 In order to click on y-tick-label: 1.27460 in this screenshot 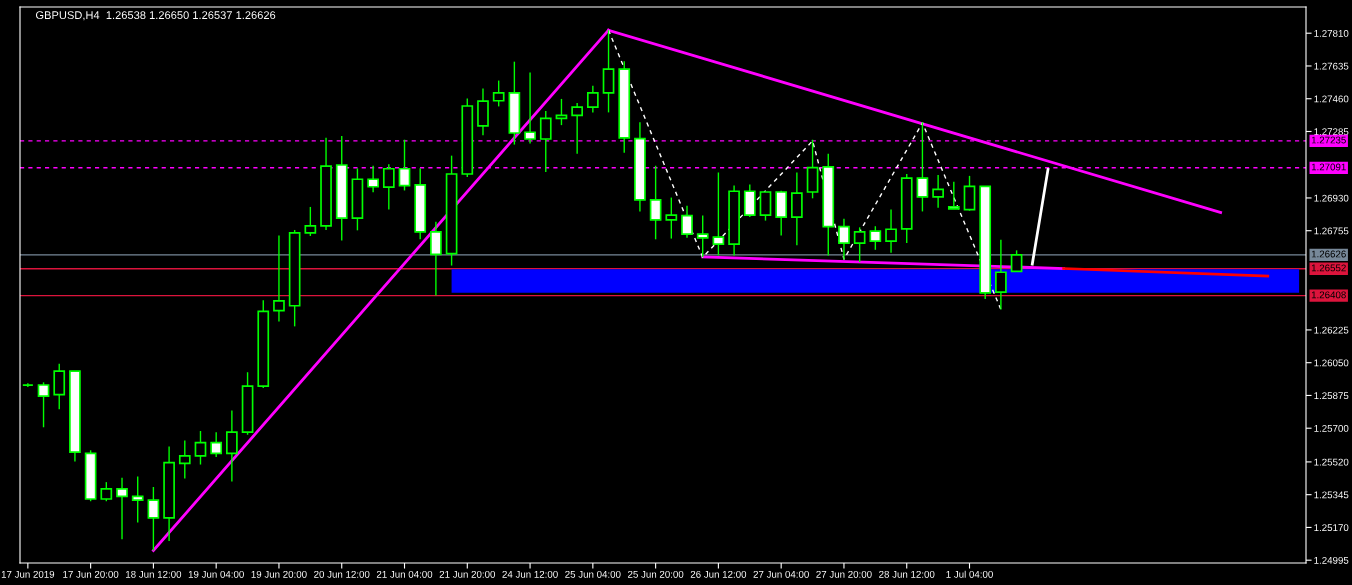, I will do `click(1331, 99)`.